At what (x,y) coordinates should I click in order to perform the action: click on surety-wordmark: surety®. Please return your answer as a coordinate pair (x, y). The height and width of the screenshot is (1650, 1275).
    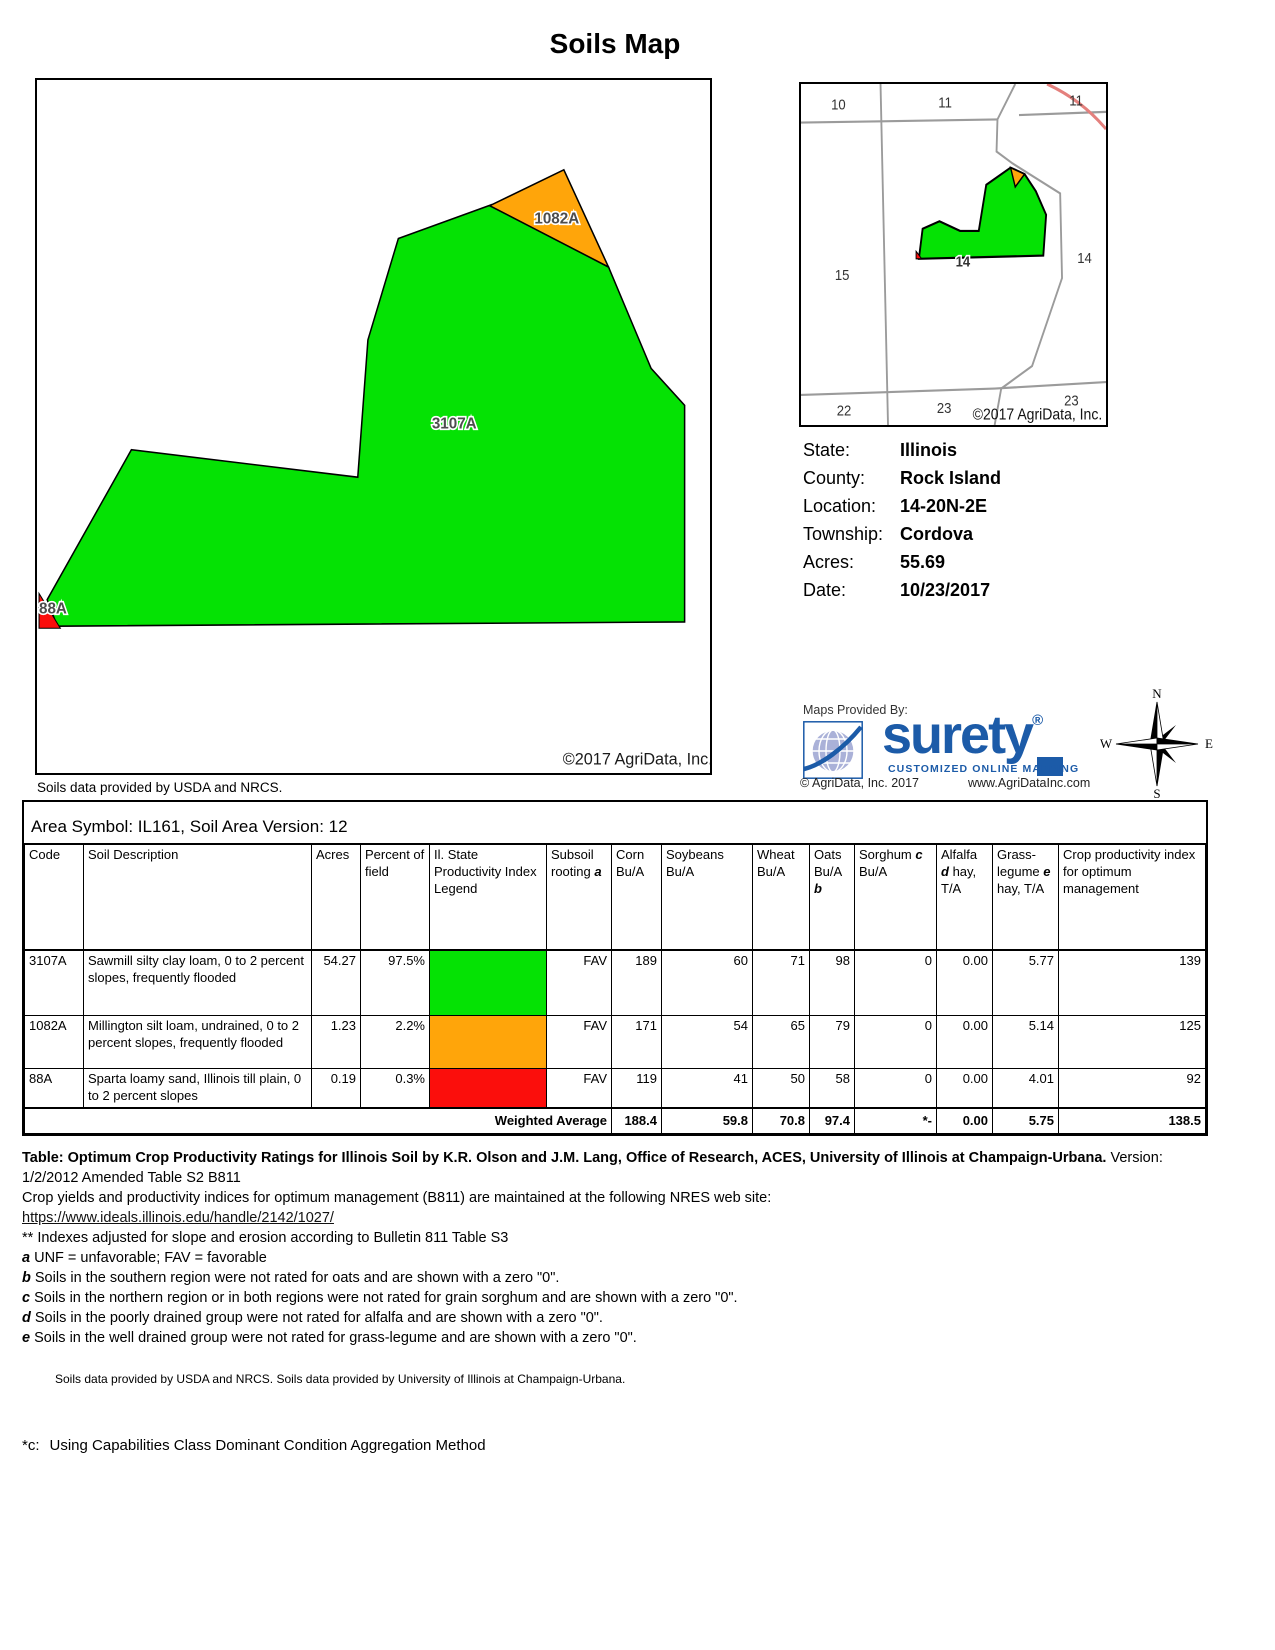
    Looking at the image, I should click on (962, 735).